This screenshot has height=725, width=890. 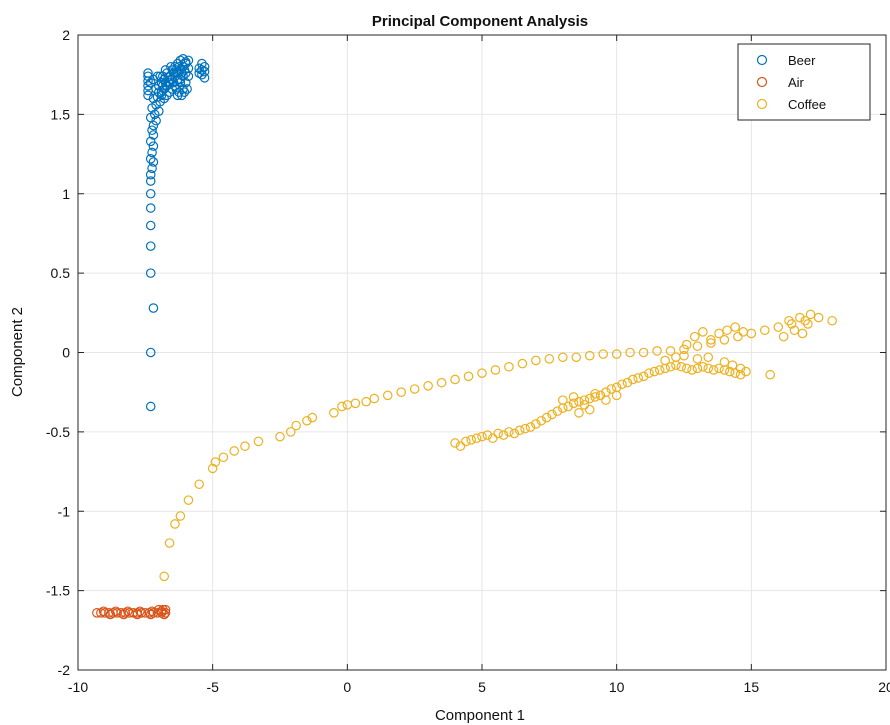 I want to click on y-tick-label: 0.5, so click(x=61, y=273).